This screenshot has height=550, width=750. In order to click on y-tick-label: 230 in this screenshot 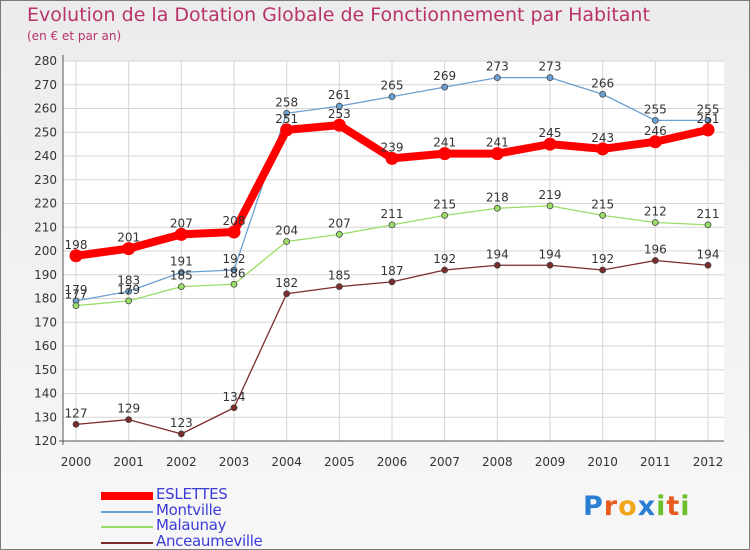, I will do `click(45, 180)`.